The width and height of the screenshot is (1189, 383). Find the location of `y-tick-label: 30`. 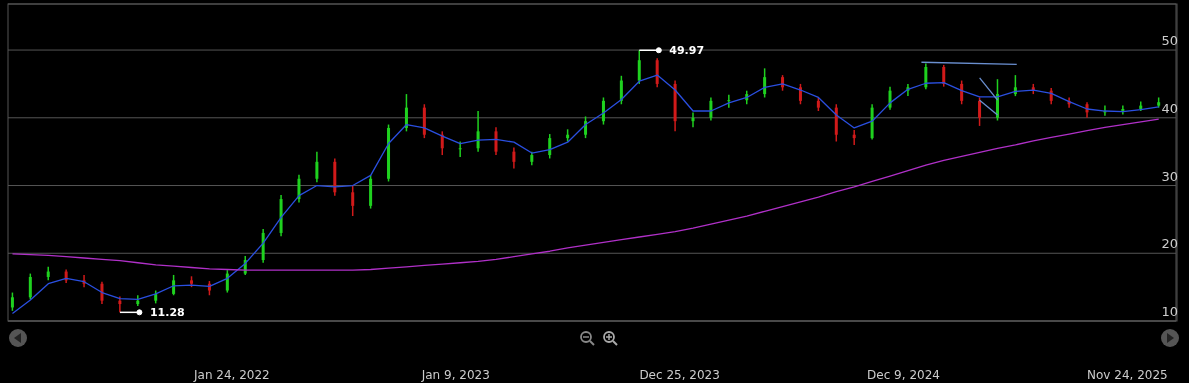

y-tick-label: 30 is located at coordinates (1169, 176).